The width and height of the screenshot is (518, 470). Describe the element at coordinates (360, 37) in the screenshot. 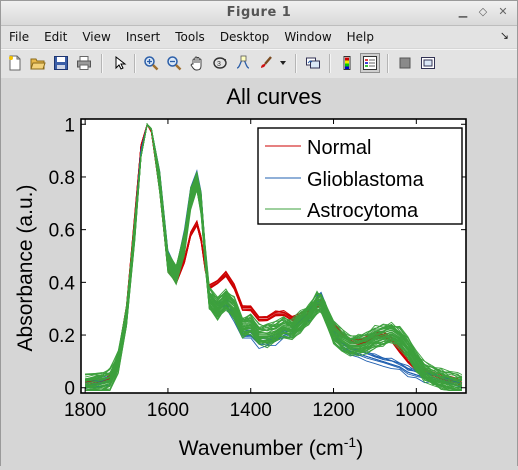

I see `menu-help: Help` at that location.